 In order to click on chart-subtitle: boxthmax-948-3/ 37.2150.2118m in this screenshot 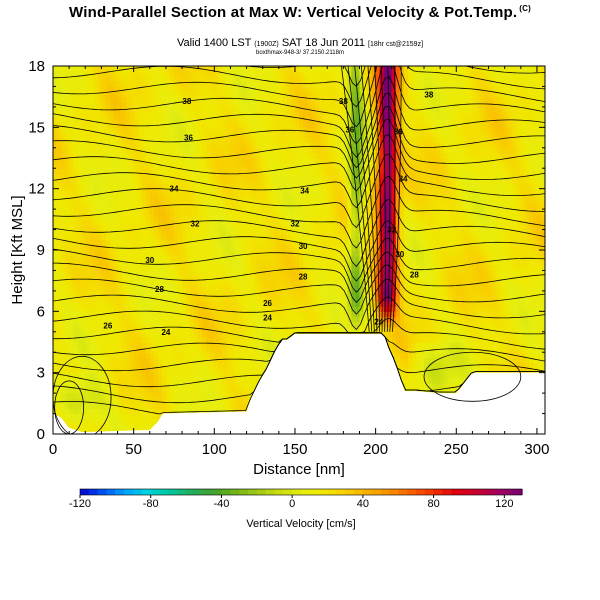, I will do `click(300, 53)`.